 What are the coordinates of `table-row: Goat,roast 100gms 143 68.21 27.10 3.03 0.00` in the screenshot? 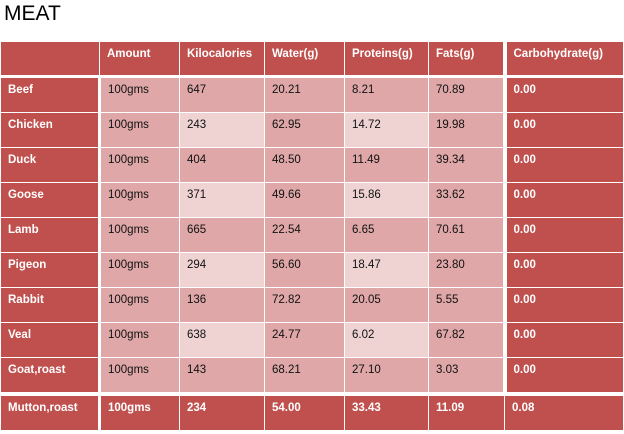 It's located at (312, 376).